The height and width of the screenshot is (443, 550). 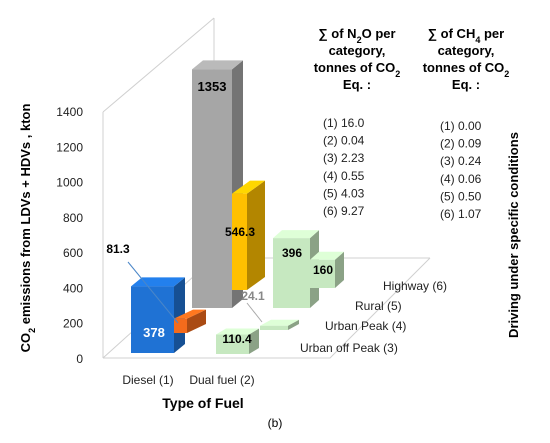 I want to click on n2o-value: (6) 9.27, so click(x=344, y=211).